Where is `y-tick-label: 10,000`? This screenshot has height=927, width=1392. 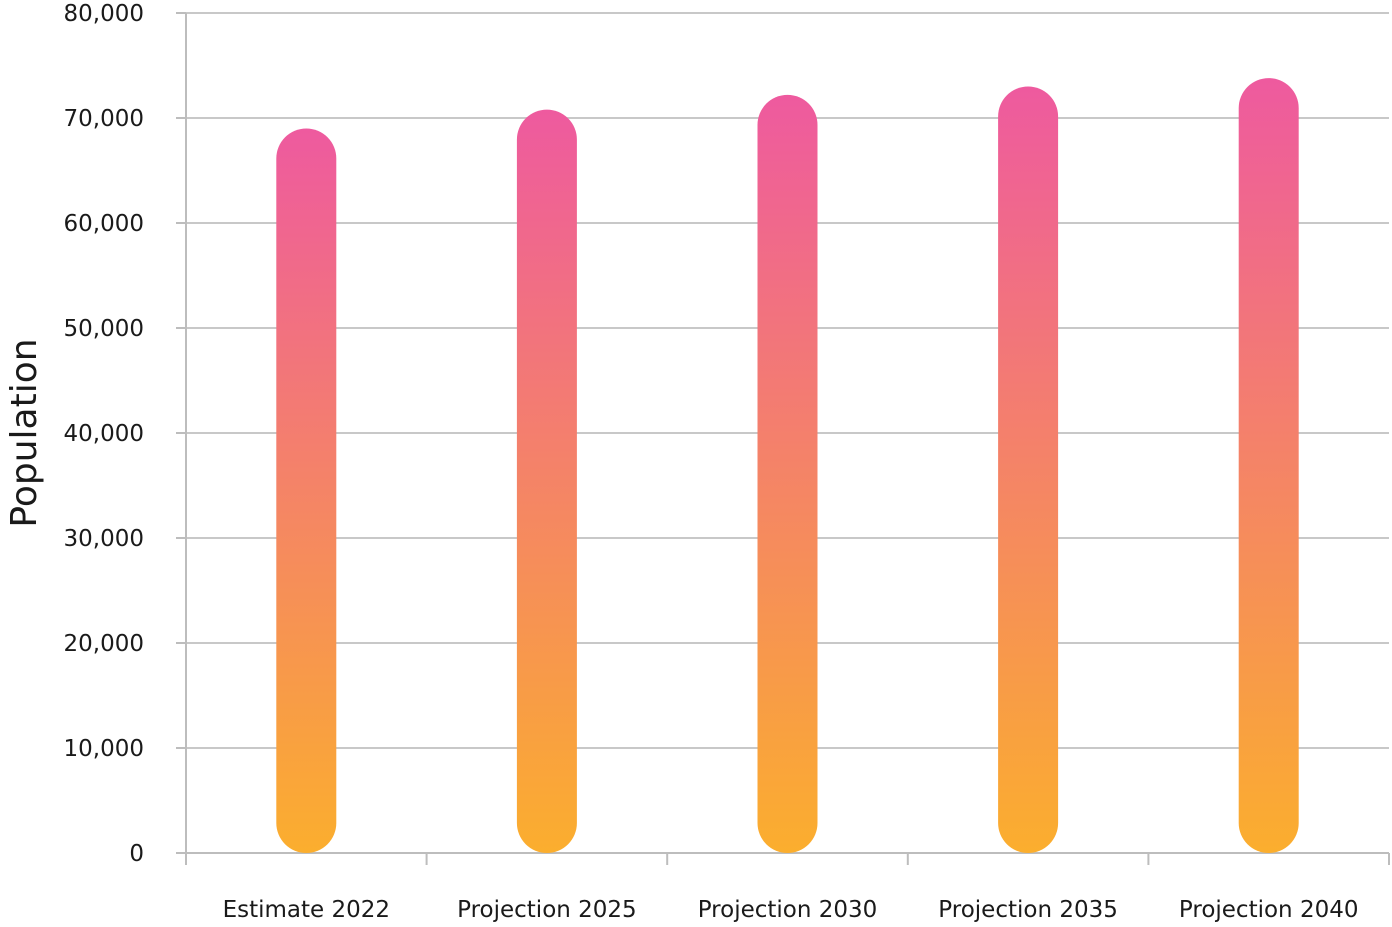
y-tick-label: 10,000 is located at coordinates (104, 749).